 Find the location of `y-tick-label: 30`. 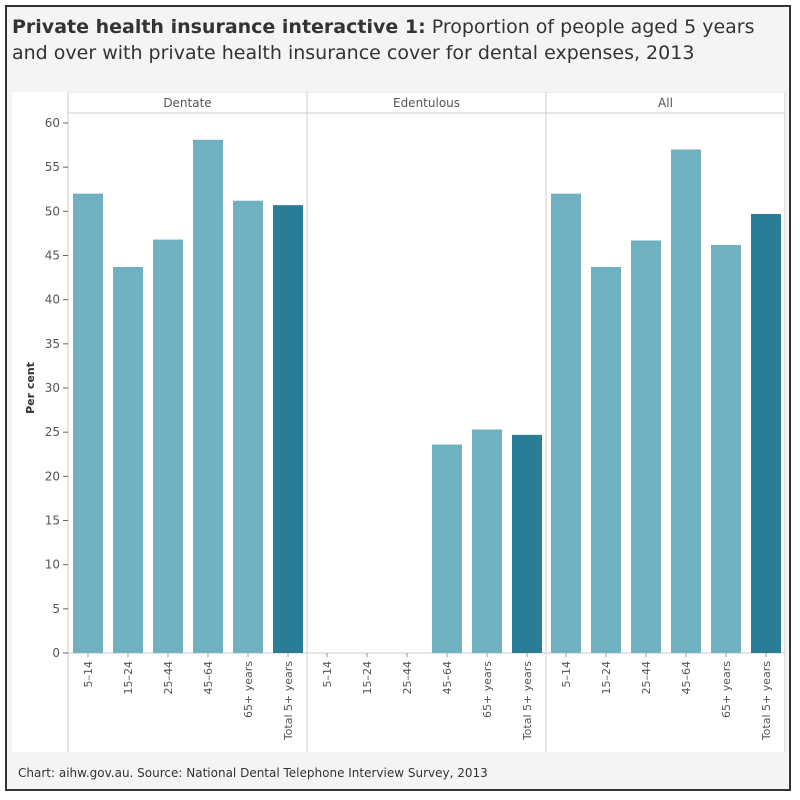

y-tick-label: 30 is located at coordinates (52, 388).